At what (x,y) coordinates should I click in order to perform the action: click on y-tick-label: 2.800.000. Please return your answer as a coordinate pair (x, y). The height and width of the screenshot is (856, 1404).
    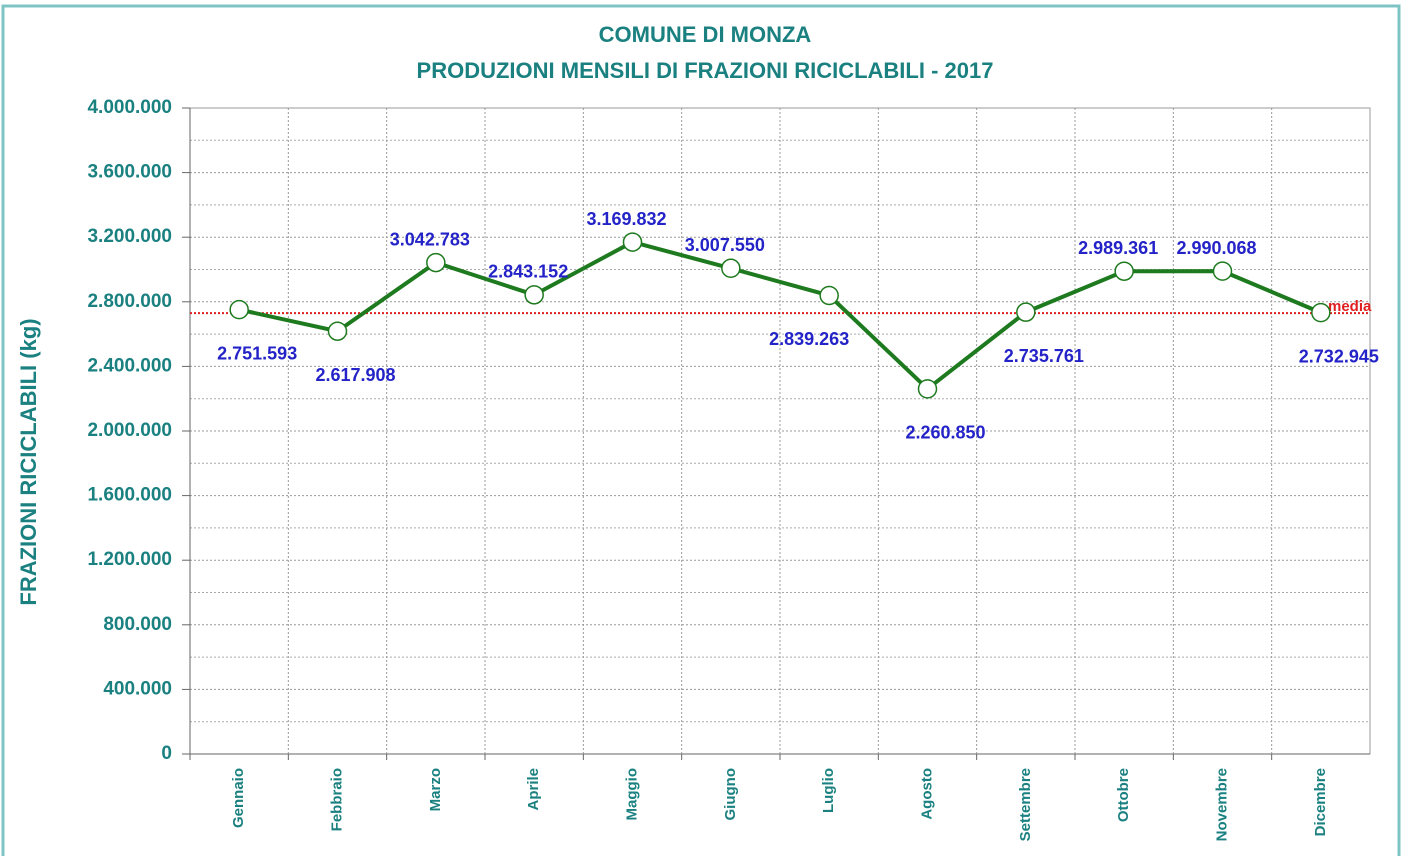
    Looking at the image, I should click on (129, 301).